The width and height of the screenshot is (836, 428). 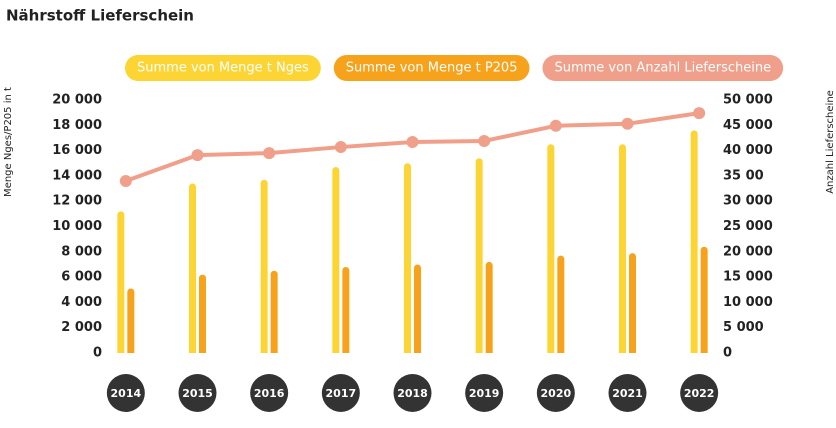 What do you see at coordinates (748, 201) in the screenshot?
I see `y2-tick-label: 30 000` at bounding box center [748, 201].